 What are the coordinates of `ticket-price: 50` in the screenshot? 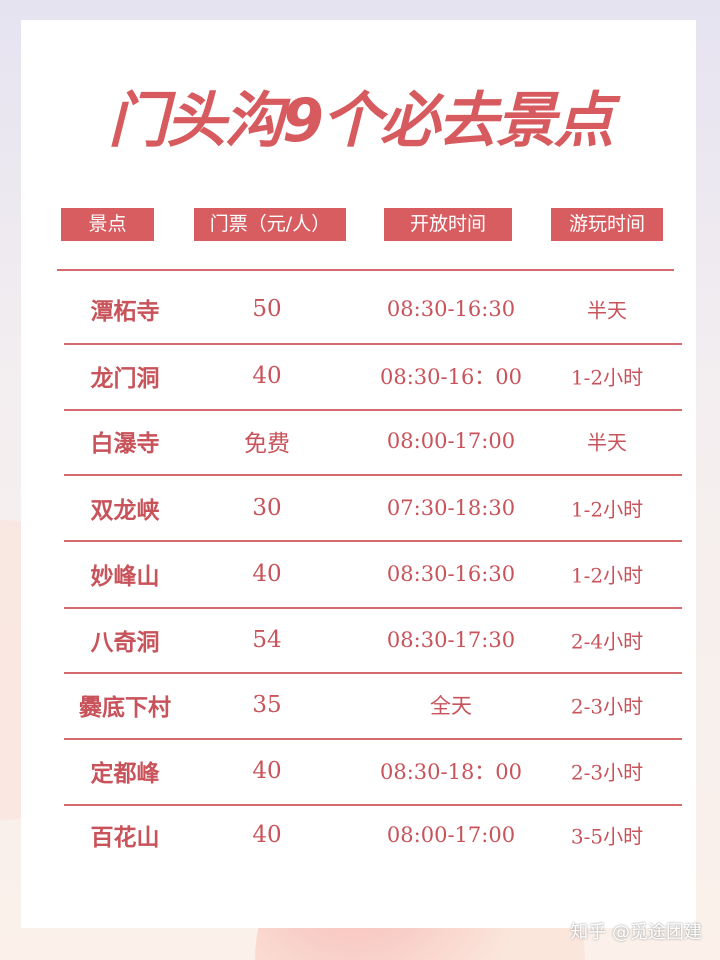 It's located at (267, 309).